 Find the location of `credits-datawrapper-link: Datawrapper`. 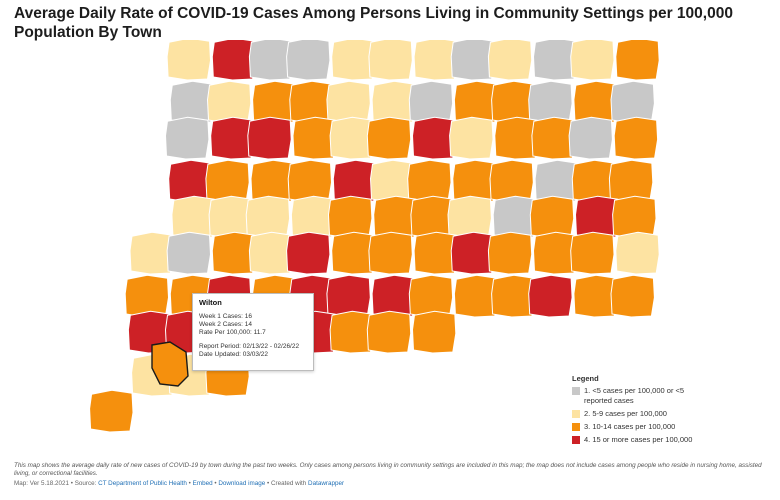

credits-datawrapper-link: Datawrapper is located at coordinates (326, 483).